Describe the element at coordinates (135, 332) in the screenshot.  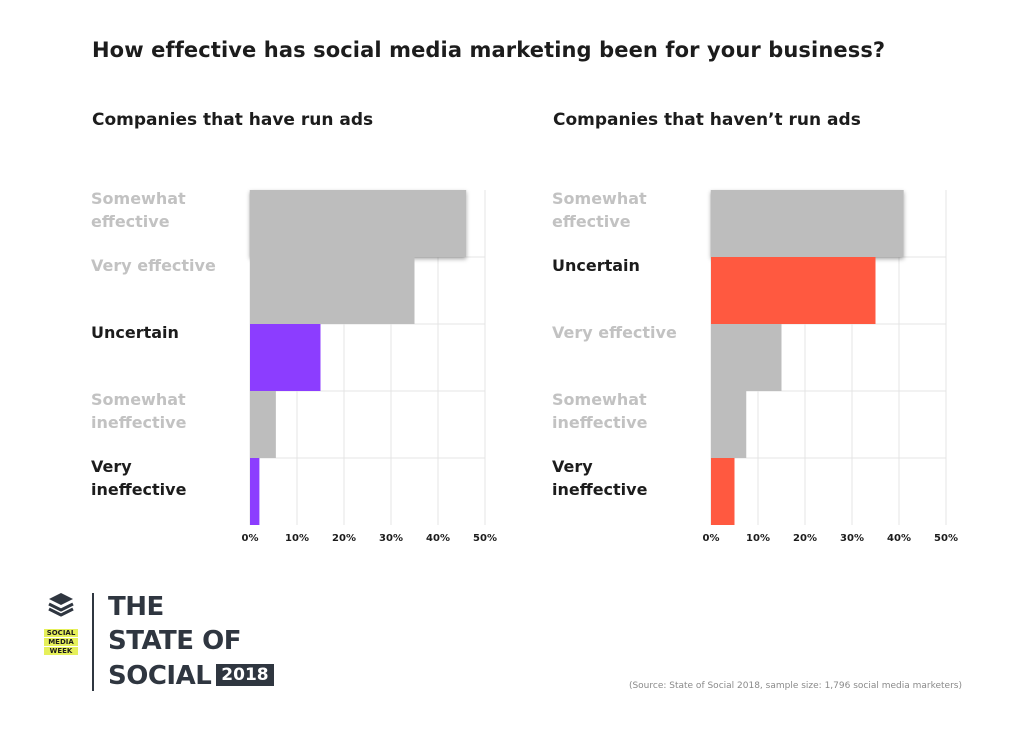
I see `left-category-label: Uncertain` at that location.